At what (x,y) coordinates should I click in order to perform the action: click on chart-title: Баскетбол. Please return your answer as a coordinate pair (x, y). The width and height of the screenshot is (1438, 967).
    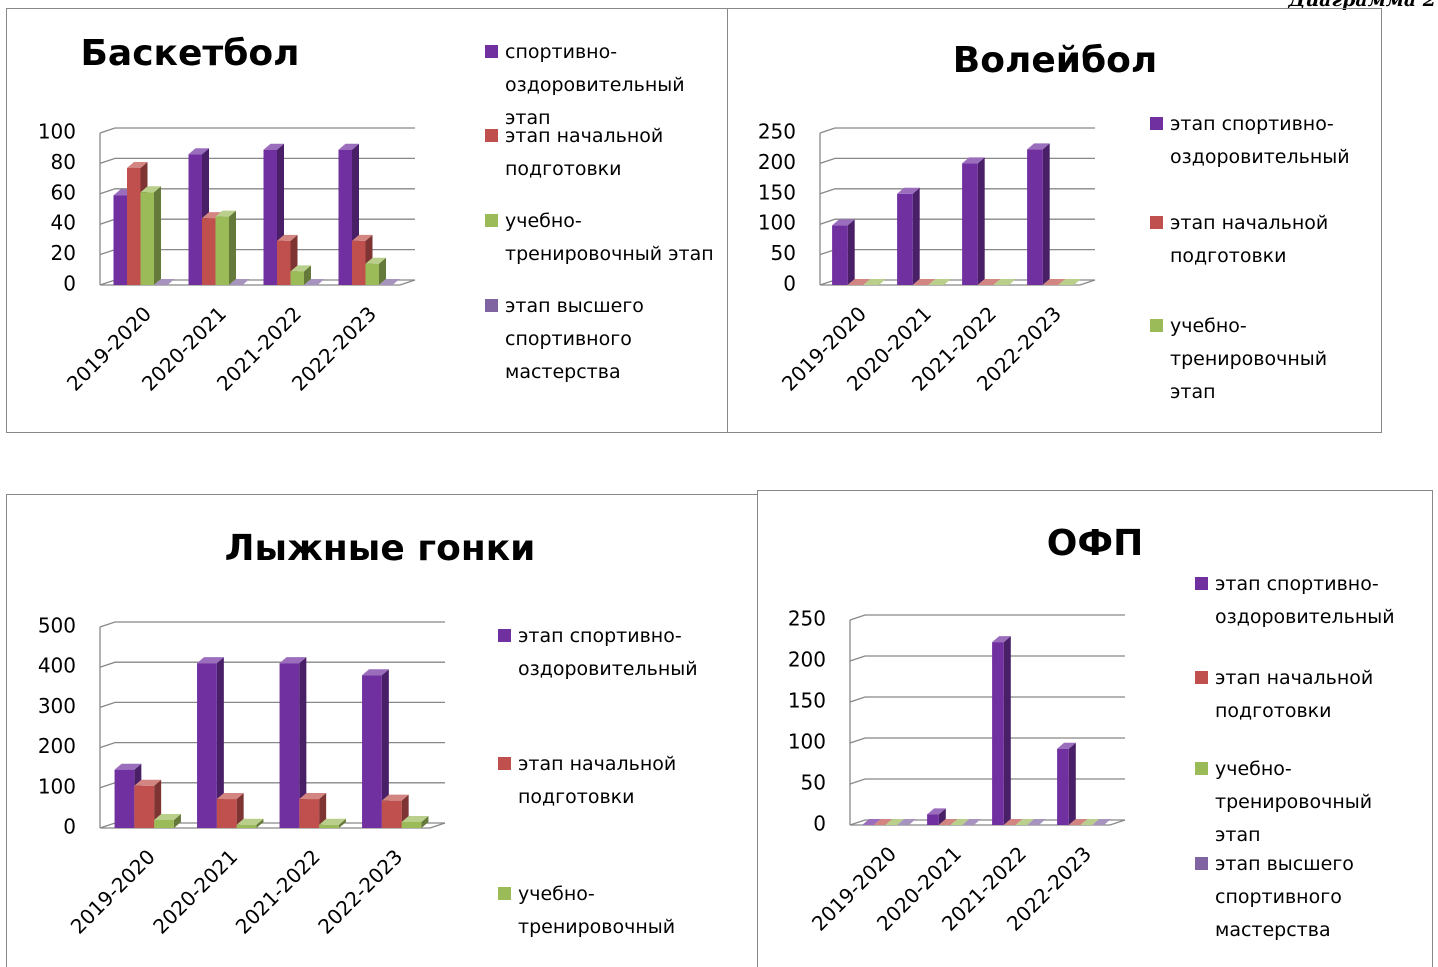
    Looking at the image, I should click on (189, 53).